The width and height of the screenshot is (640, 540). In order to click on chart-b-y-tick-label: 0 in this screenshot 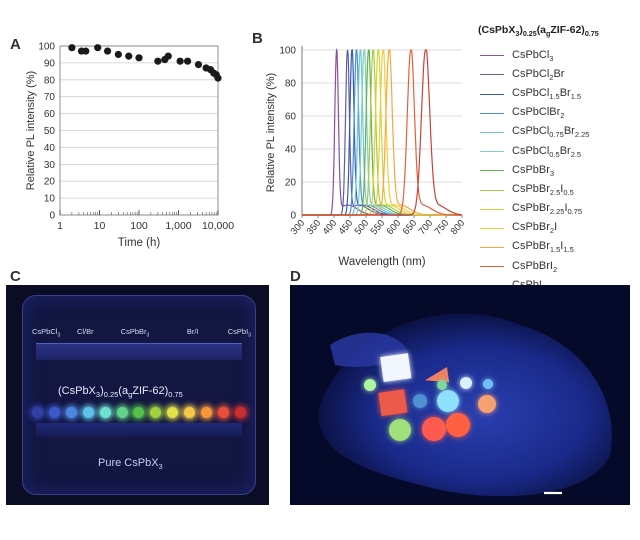, I will do `click(293, 216)`.